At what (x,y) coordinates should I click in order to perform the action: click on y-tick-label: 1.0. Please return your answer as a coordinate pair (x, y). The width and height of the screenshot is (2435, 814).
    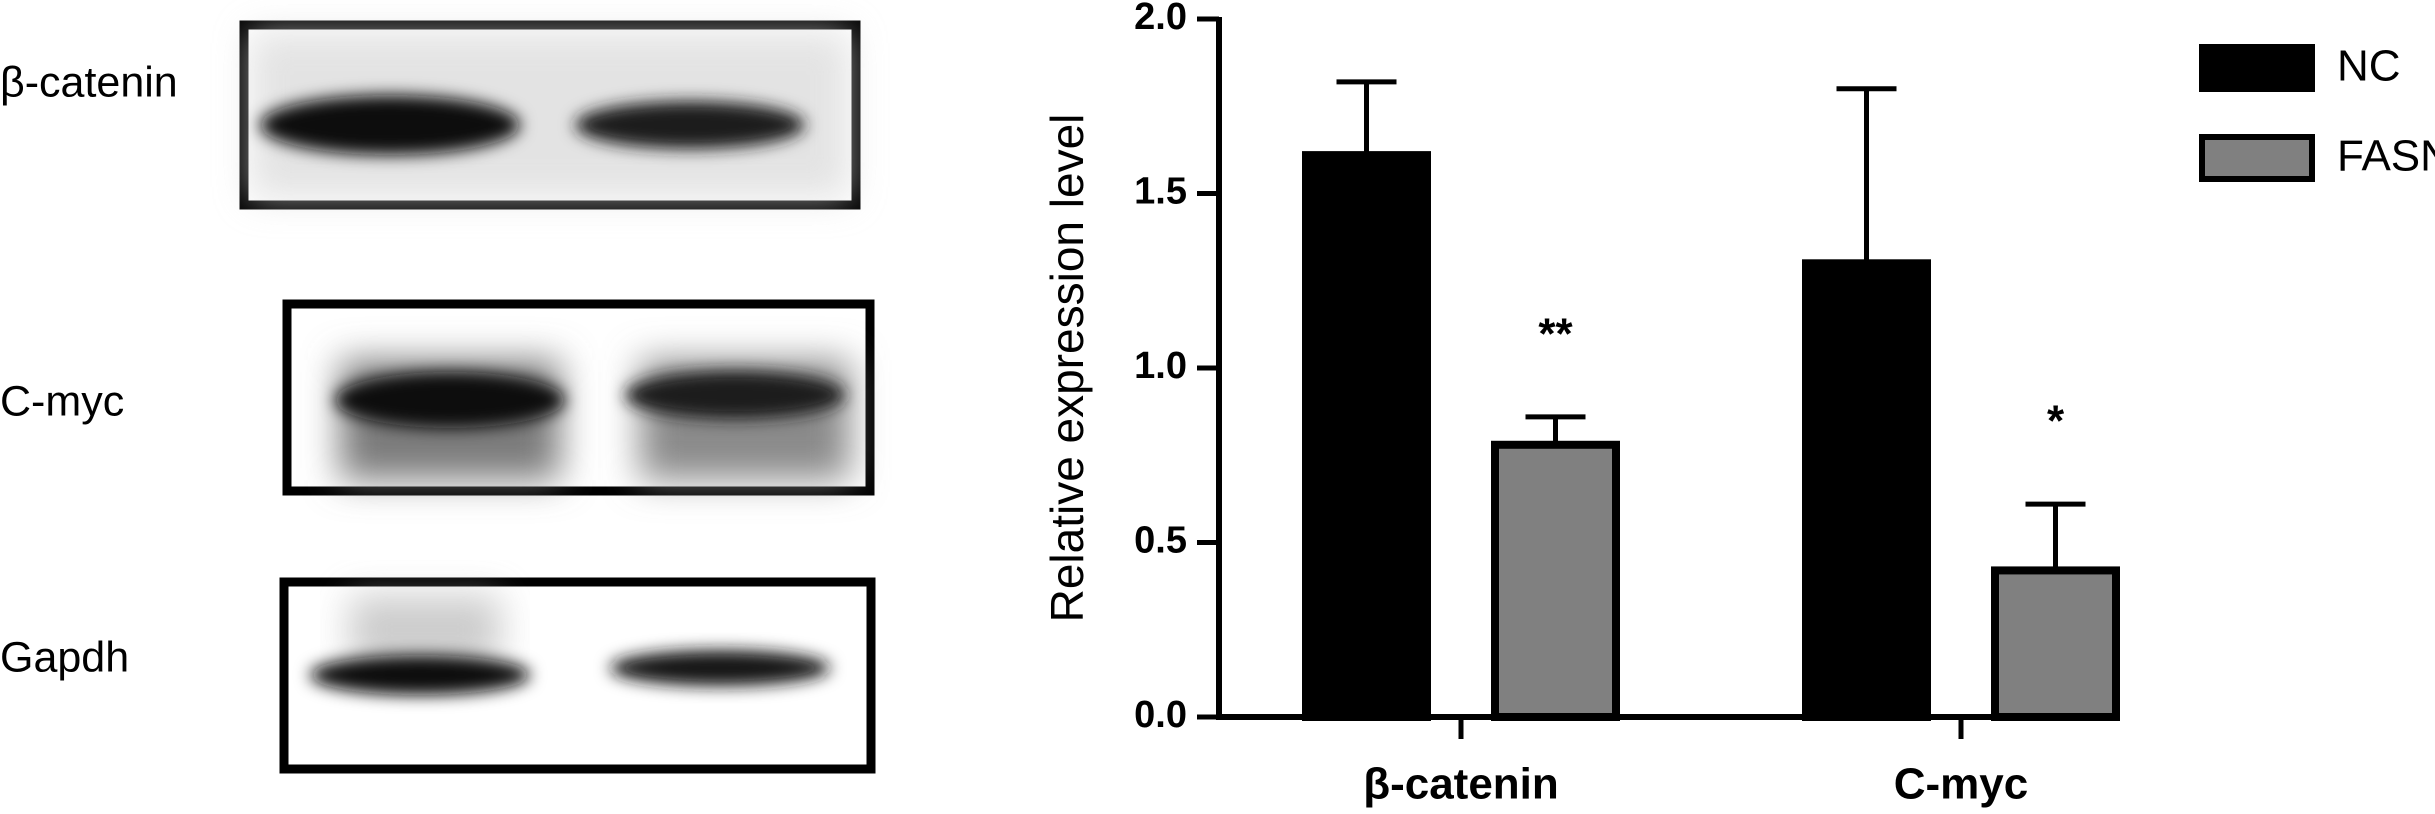
    Looking at the image, I should click on (1160, 366).